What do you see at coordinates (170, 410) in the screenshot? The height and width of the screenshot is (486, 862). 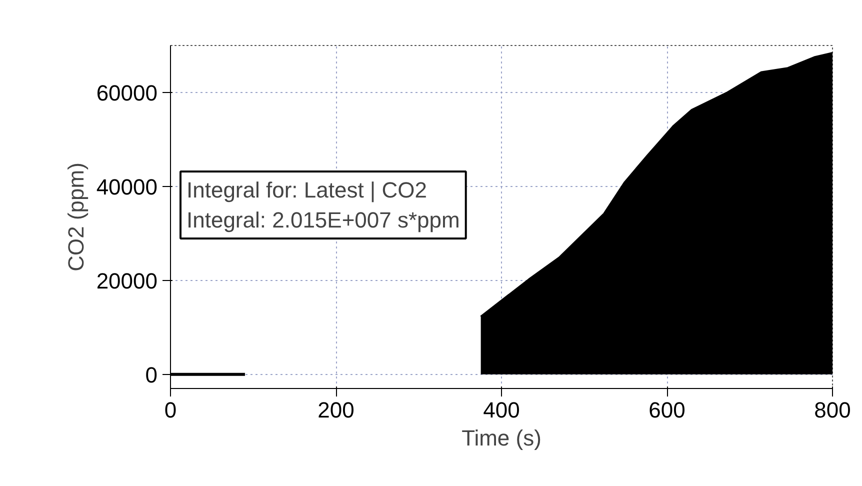 I see `x-tick-label: 0` at bounding box center [170, 410].